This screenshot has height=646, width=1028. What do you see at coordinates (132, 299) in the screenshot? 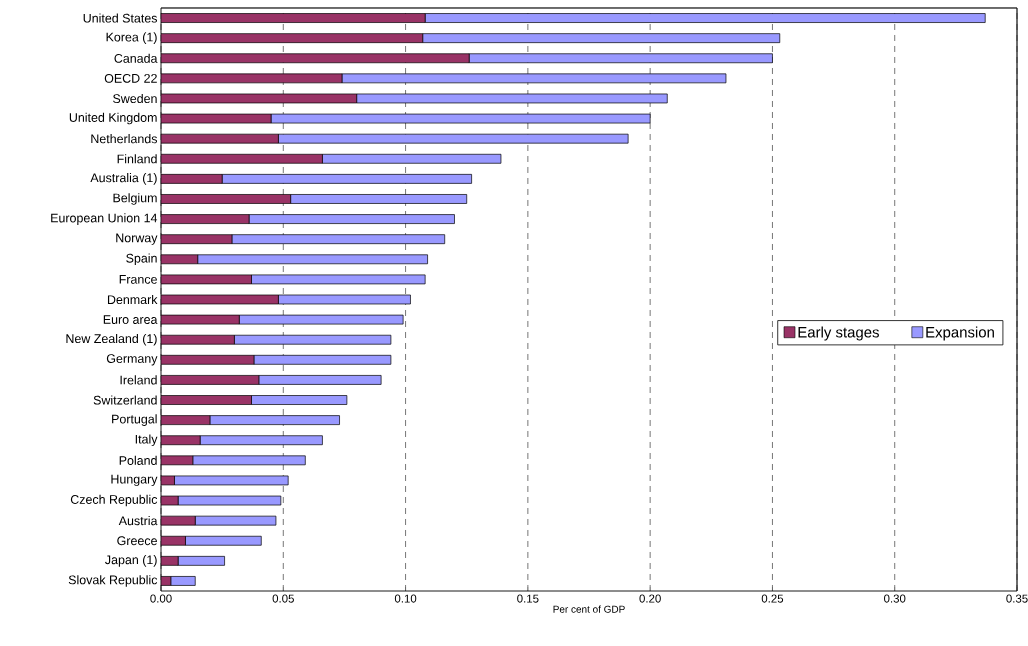
I see `y-tick-label: Denmark` at bounding box center [132, 299].